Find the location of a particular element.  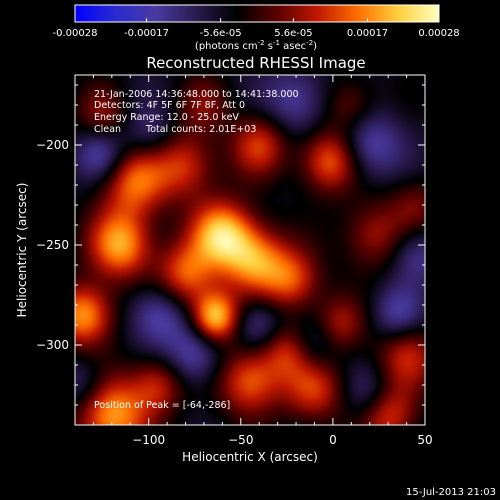

colorbar-tick-label: 5.6e-05 is located at coordinates (293, 33).